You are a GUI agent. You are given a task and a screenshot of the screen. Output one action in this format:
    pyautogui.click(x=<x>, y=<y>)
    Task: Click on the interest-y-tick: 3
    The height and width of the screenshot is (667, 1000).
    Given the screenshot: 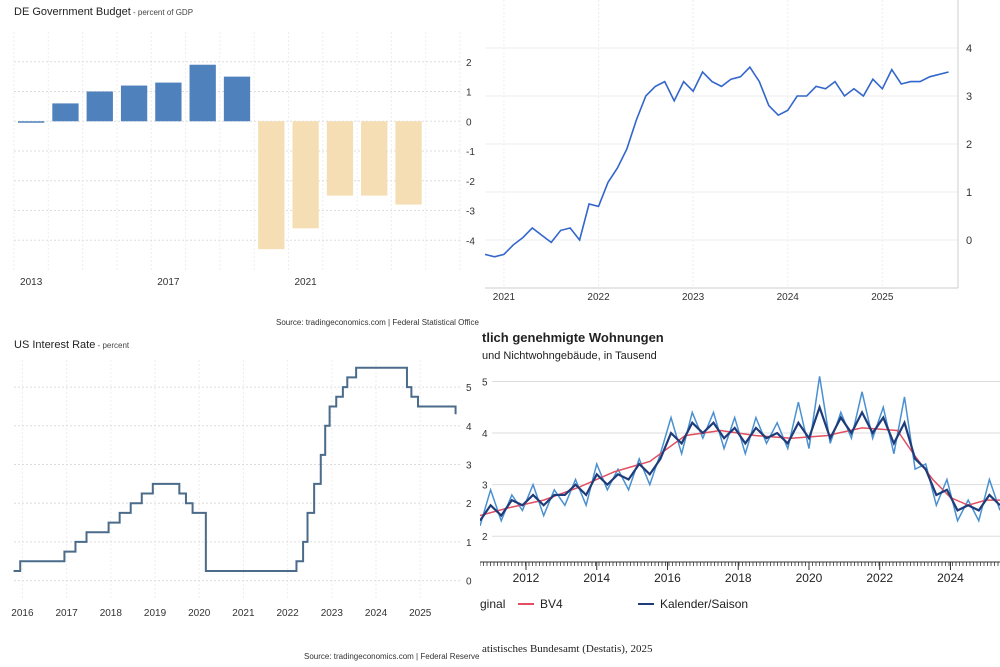 What is the action you would take?
    pyautogui.click(x=469, y=466)
    